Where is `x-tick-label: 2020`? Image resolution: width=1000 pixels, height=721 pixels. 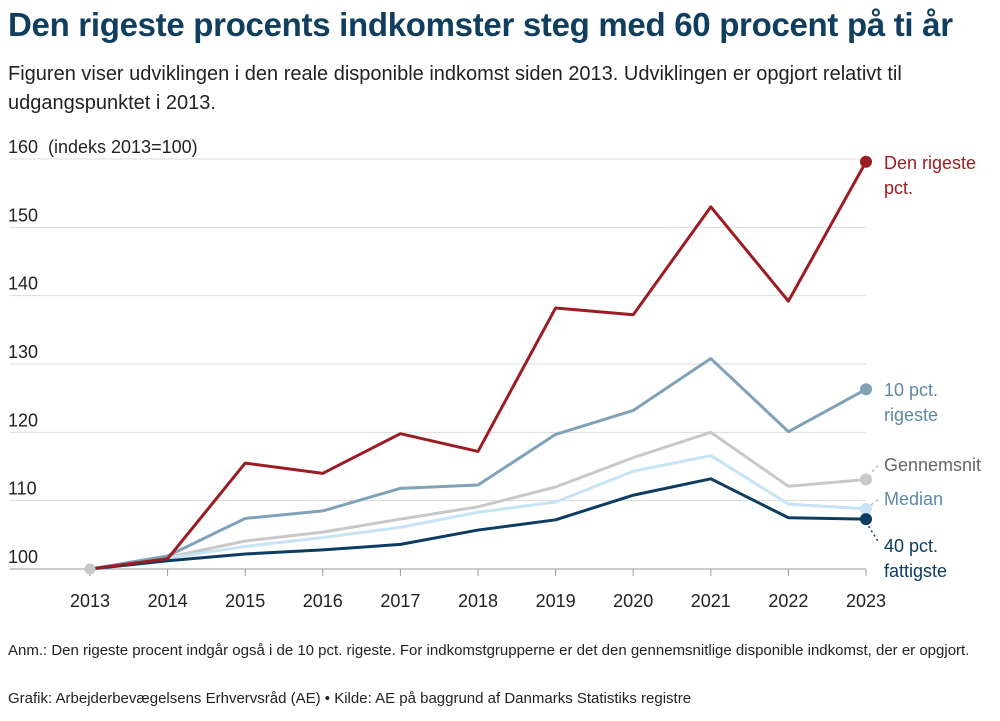
x-tick-label: 2020 is located at coordinates (633, 601).